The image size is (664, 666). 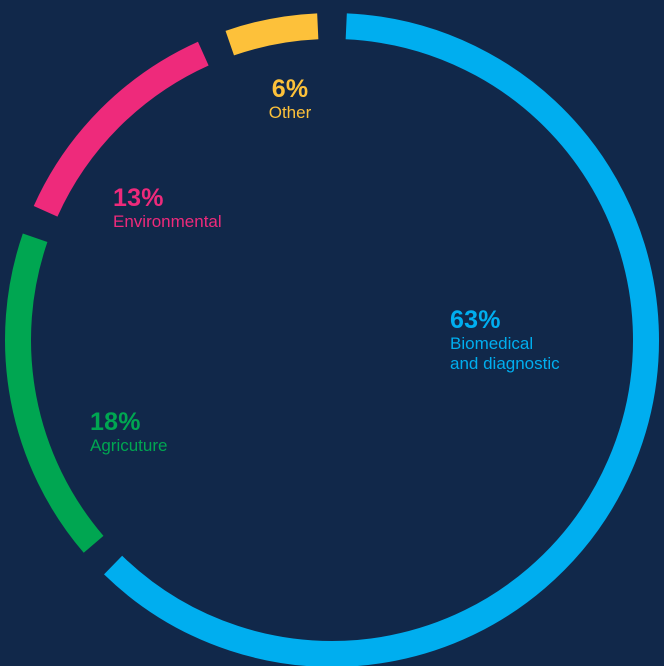 I want to click on label-biomedical: 63% Biomedical and diagnostic, so click(x=505, y=341).